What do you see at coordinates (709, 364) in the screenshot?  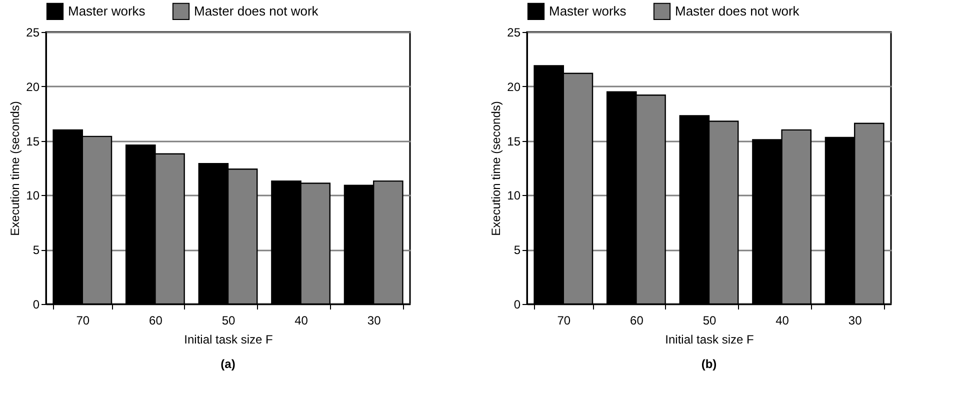 I see `text: (b)` at bounding box center [709, 364].